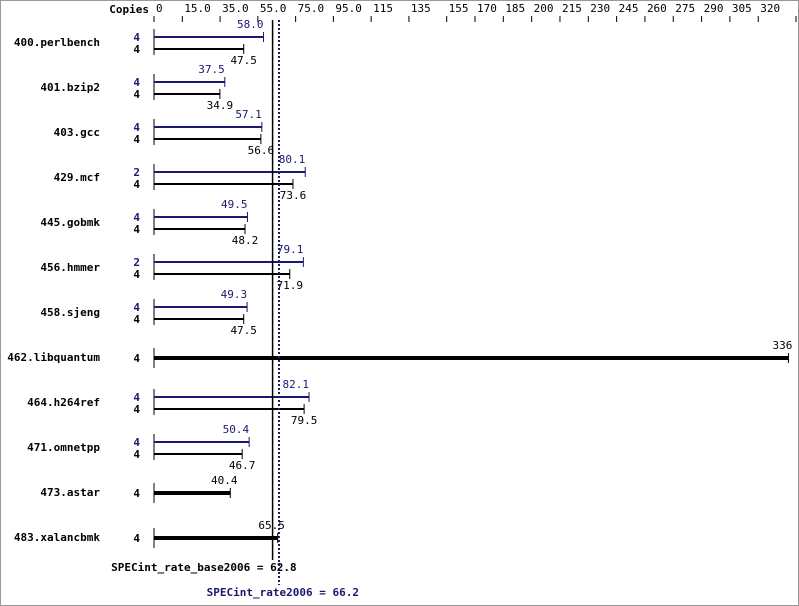 Image resolution: width=799 pixels, height=606 pixels. I want to click on reference-label: SPECint_rate2006 = 66.2, so click(283, 592).